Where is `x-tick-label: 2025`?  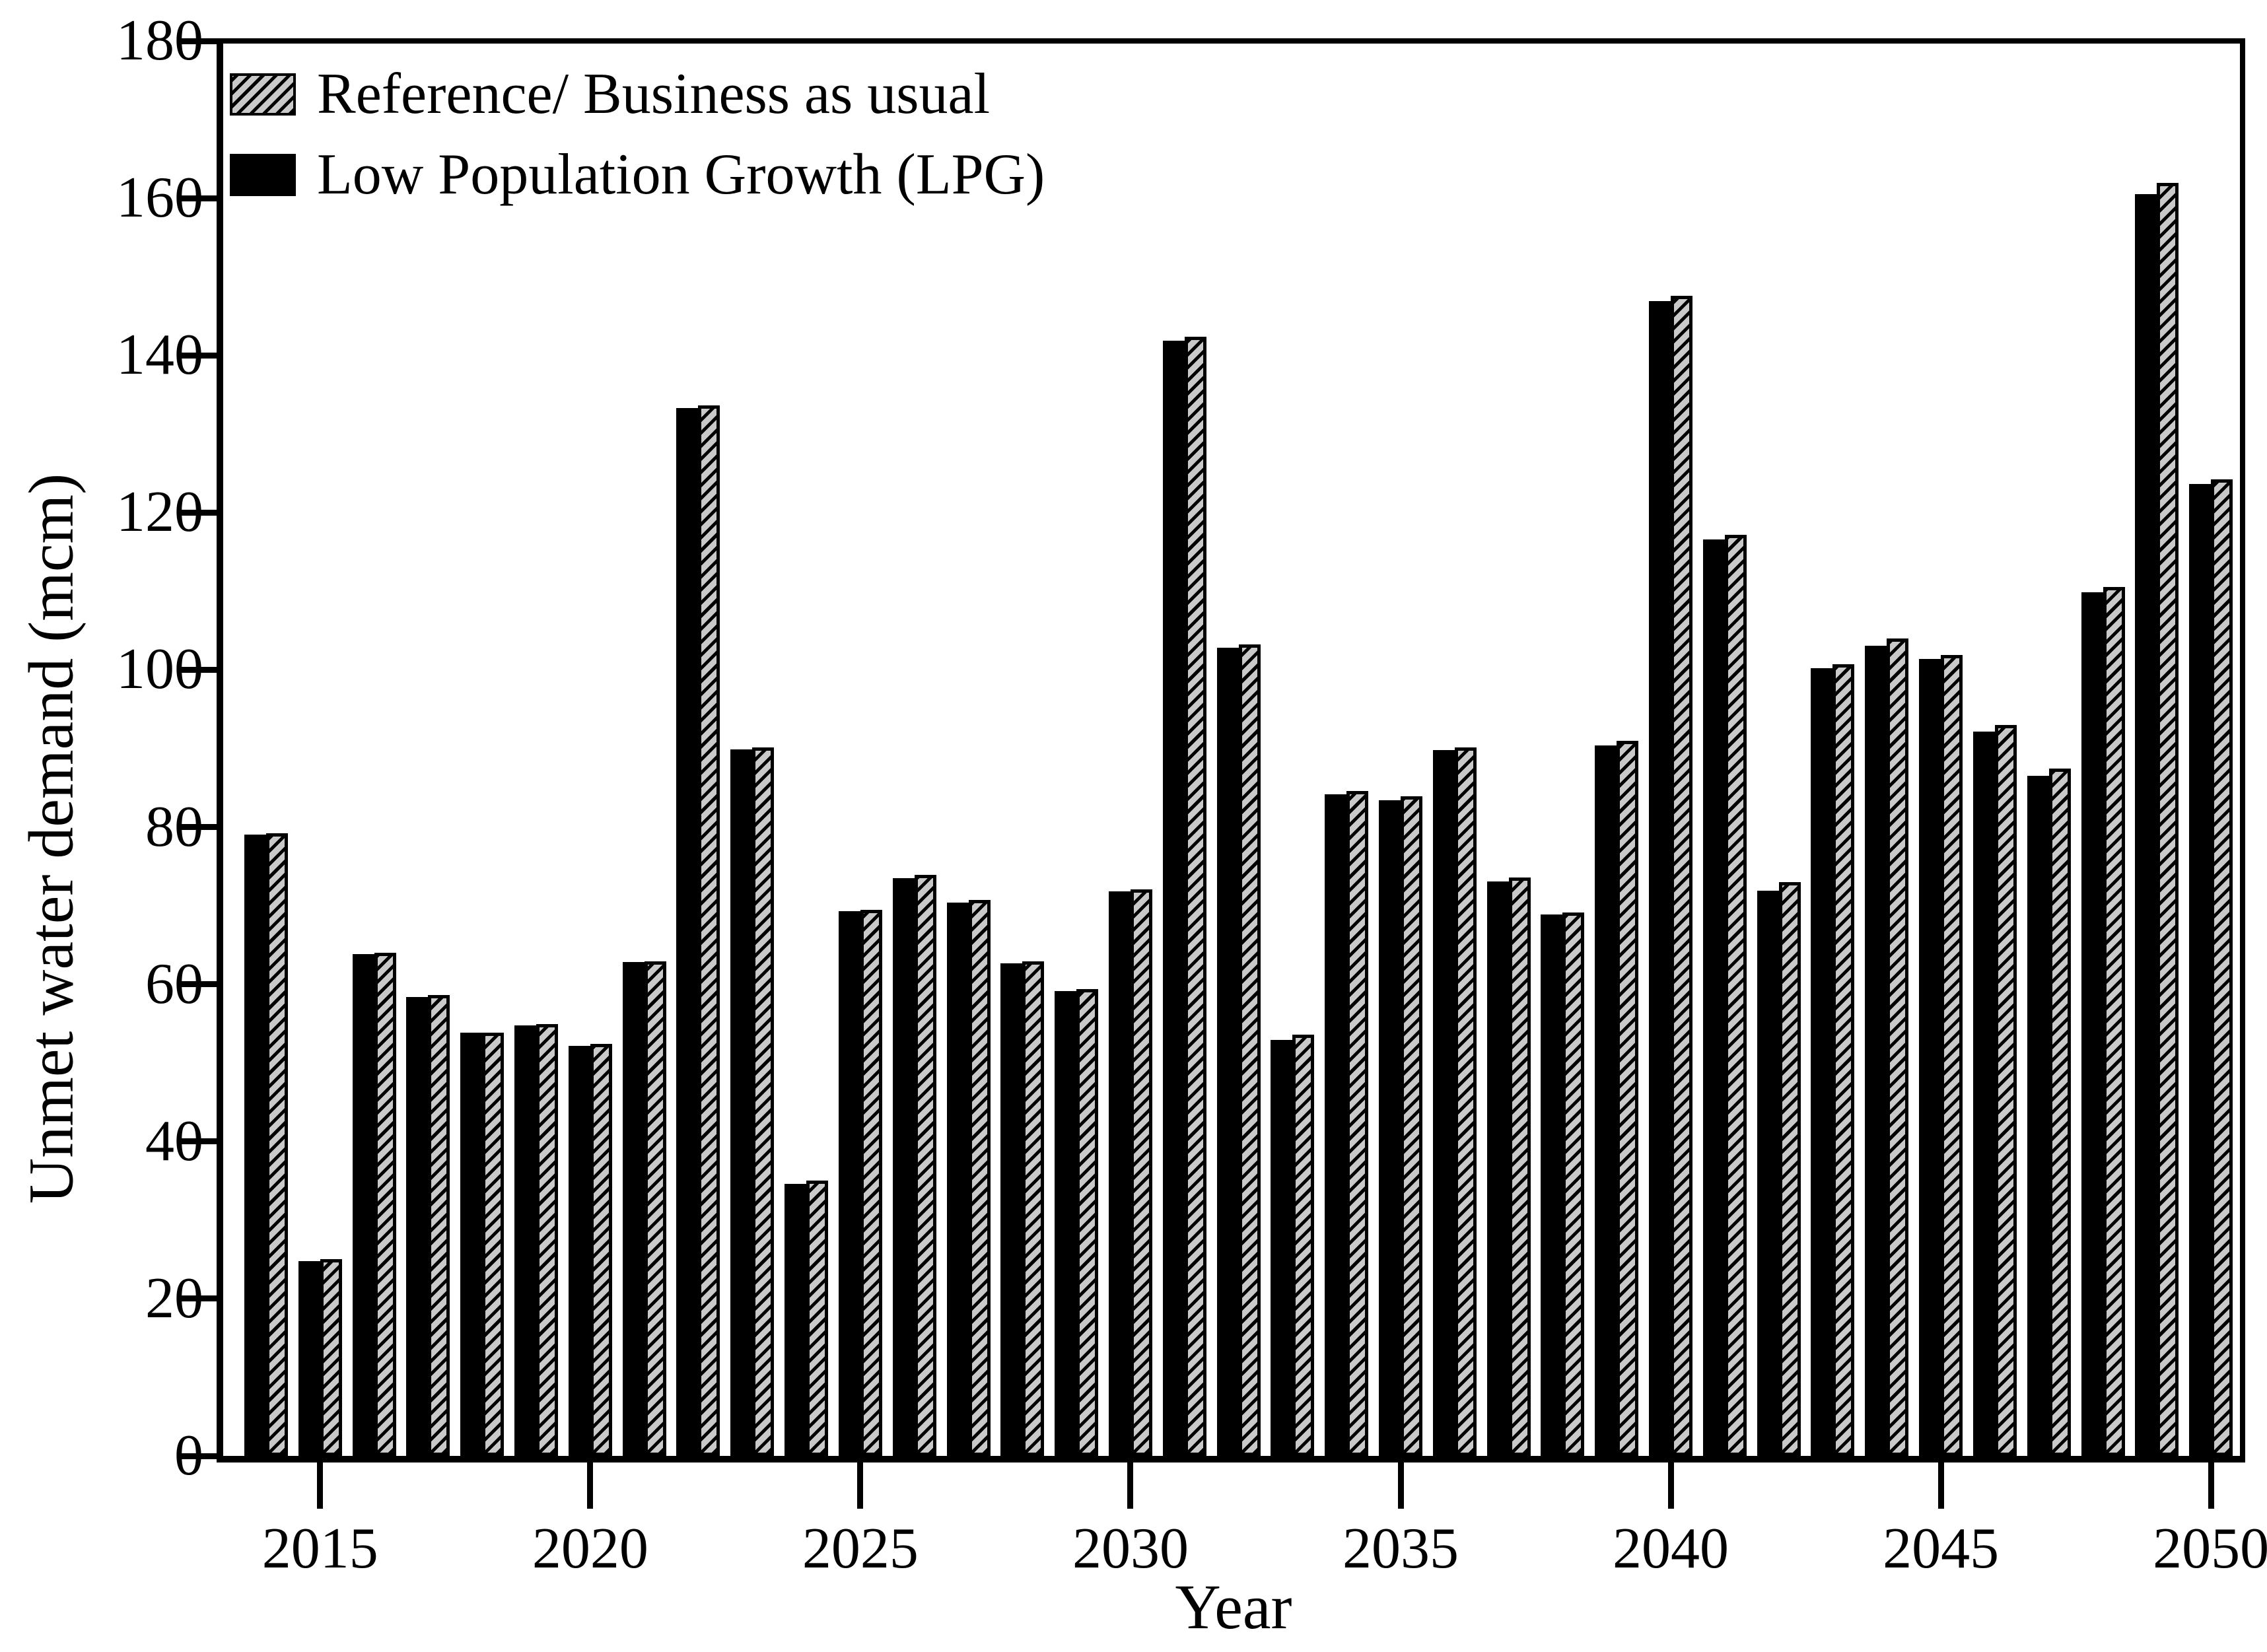 x-tick-label: 2025 is located at coordinates (860, 1549).